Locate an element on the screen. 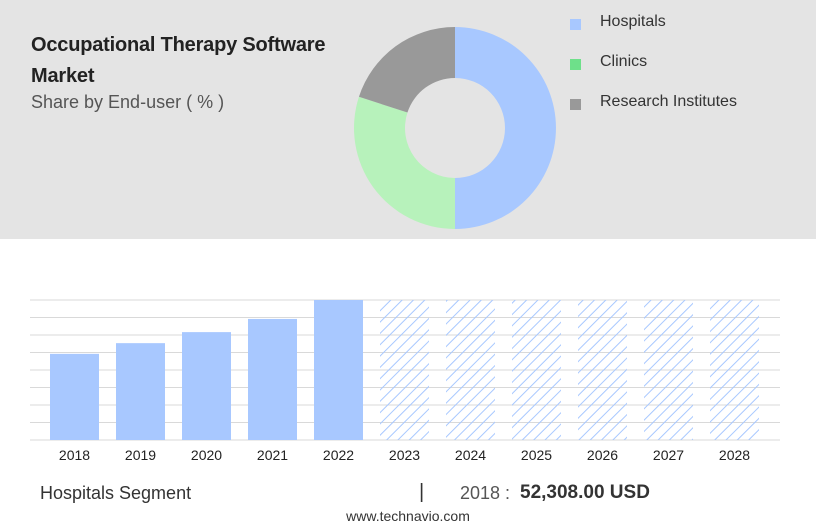 The image size is (816, 528). x-tick-label: 2026 is located at coordinates (602, 455).